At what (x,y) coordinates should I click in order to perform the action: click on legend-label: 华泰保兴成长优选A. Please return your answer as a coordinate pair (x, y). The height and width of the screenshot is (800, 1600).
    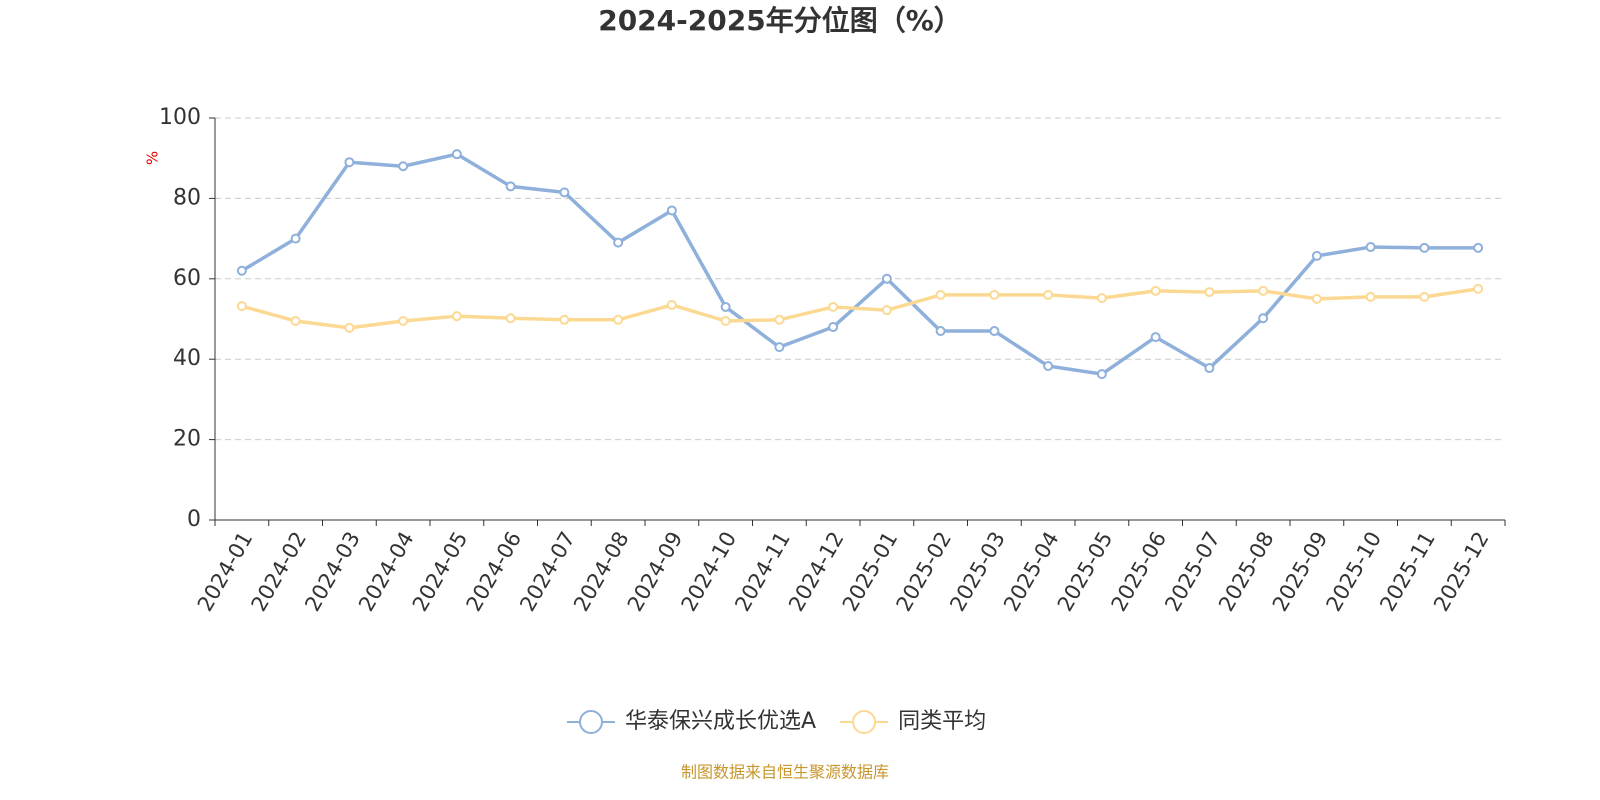
    Looking at the image, I should click on (720, 721).